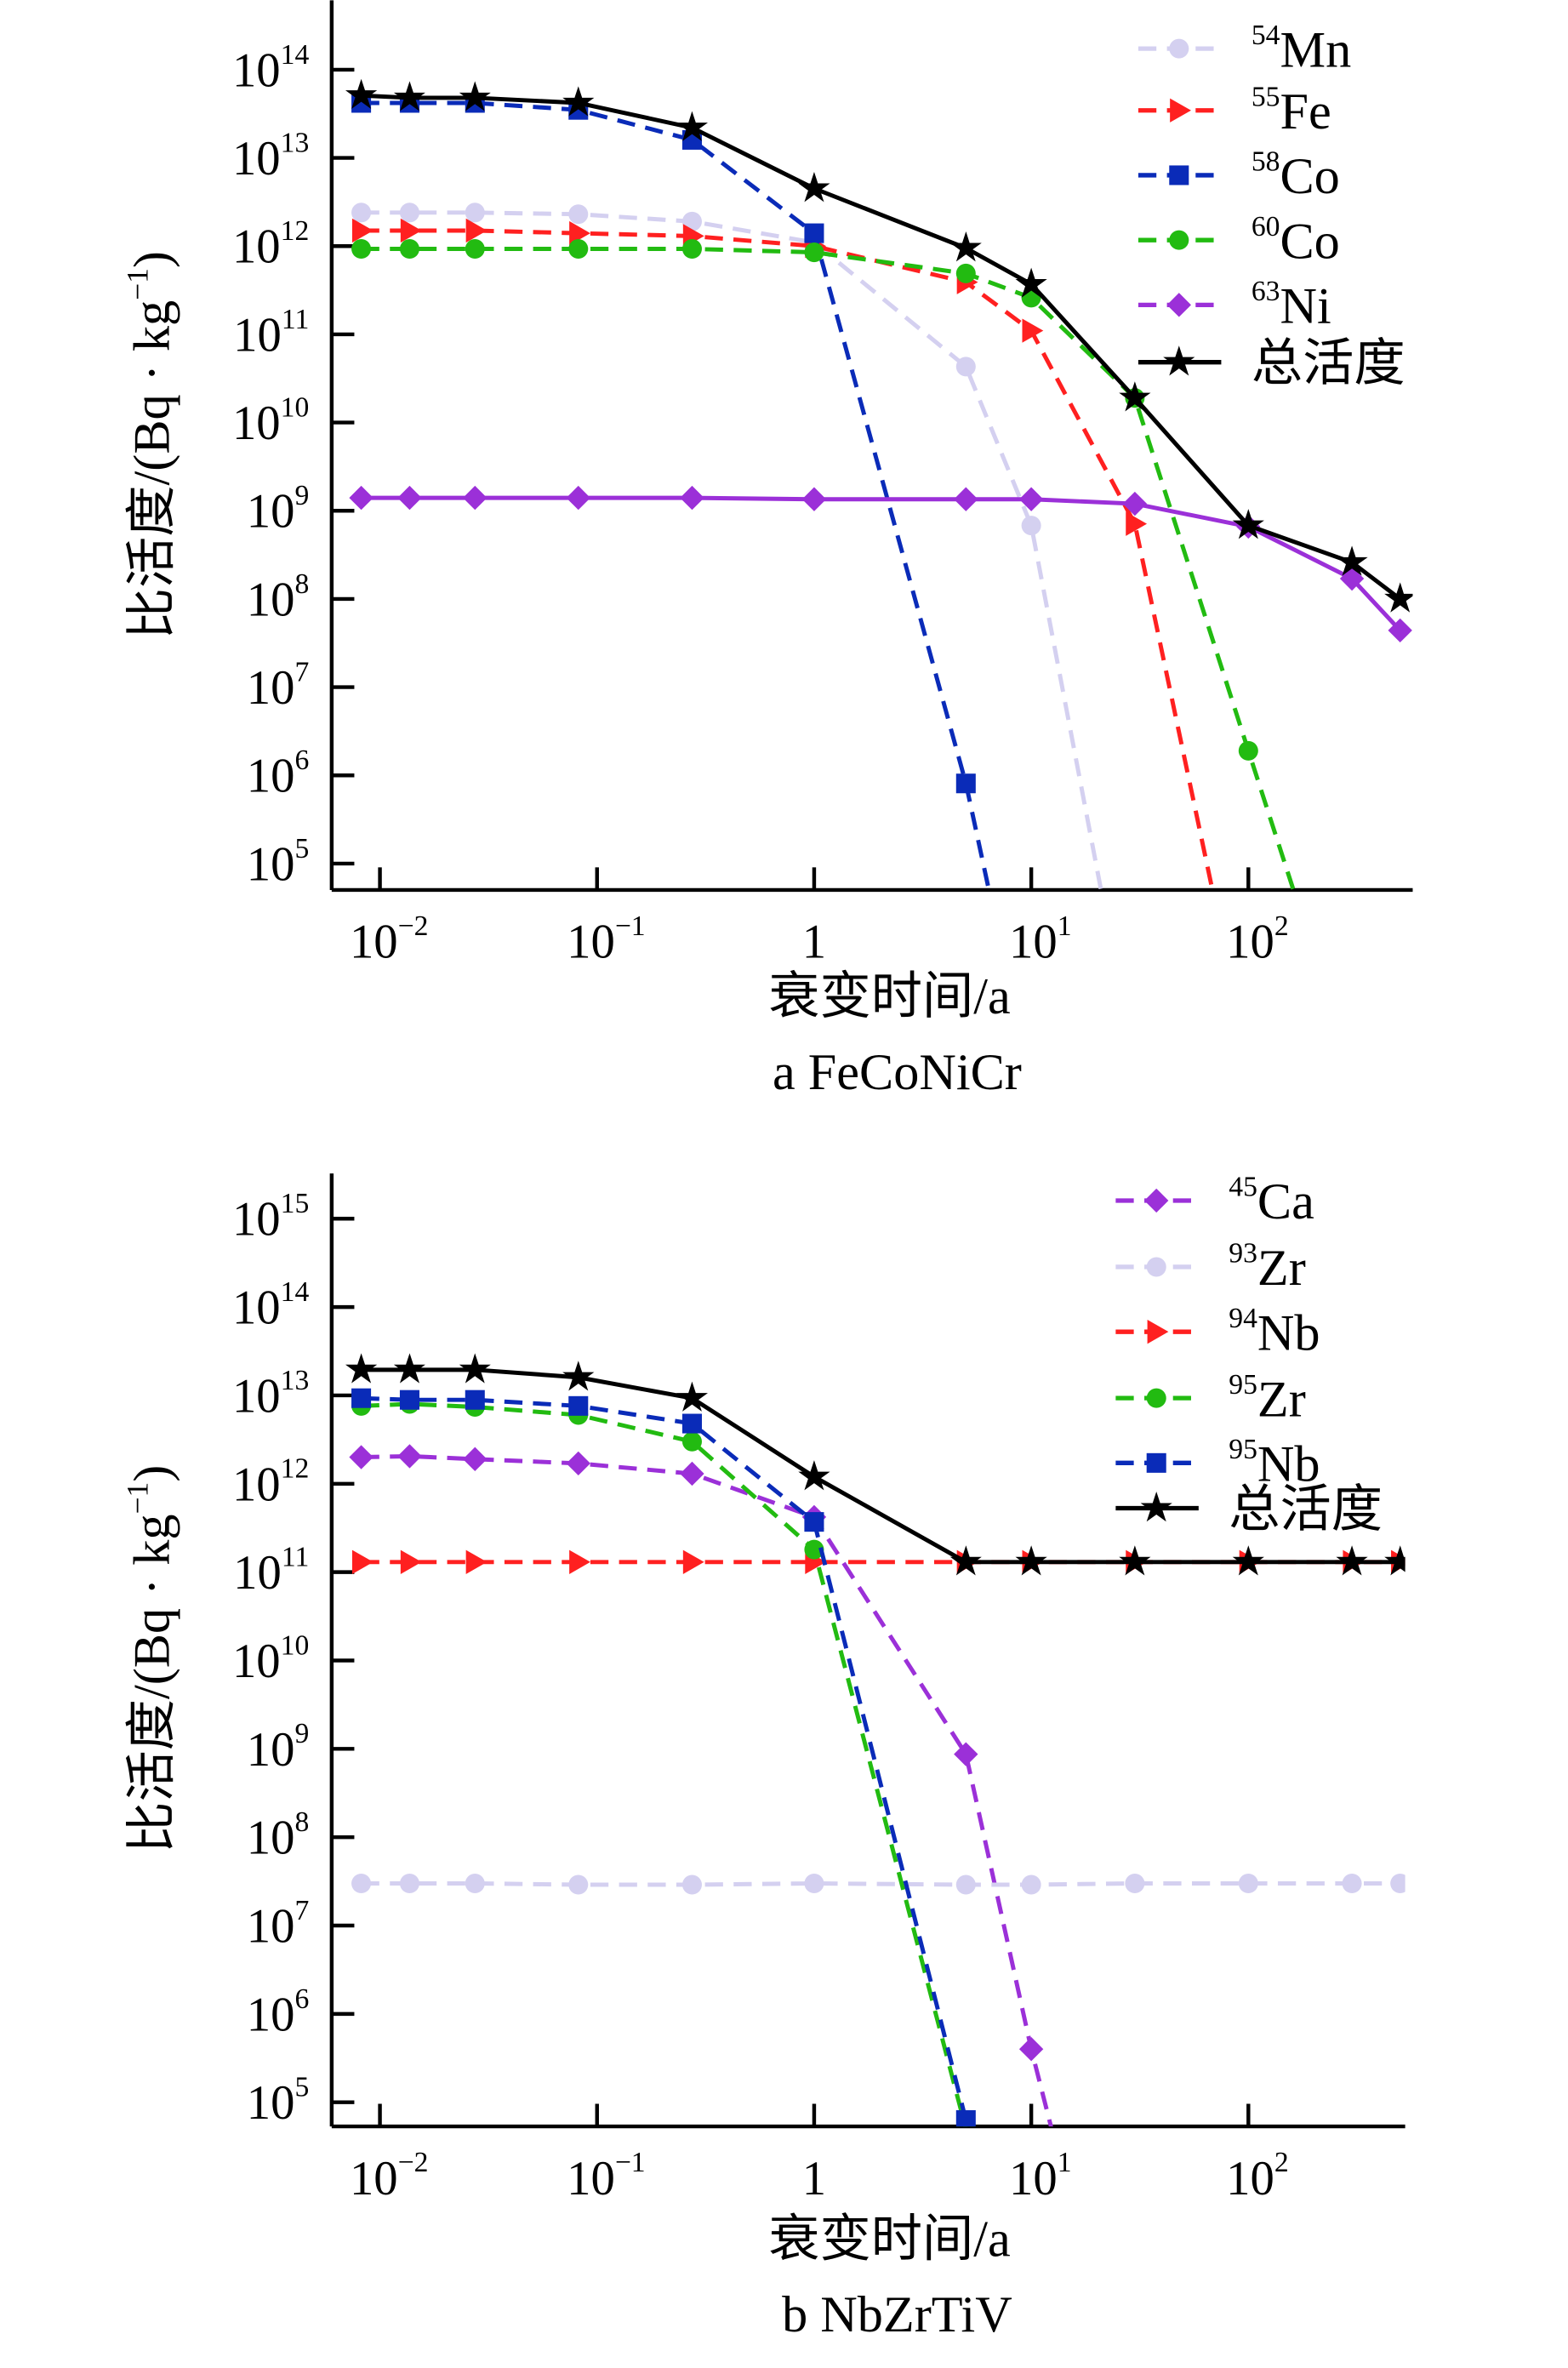  What do you see at coordinates (295, 1292) in the screenshot?
I see `y-tick-exp: 14` at bounding box center [295, 1292].